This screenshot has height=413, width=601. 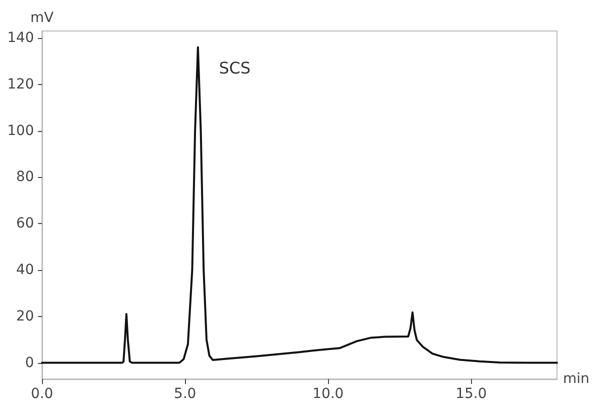 I want to click on annotation: SCS, so click(x=234, y=68).